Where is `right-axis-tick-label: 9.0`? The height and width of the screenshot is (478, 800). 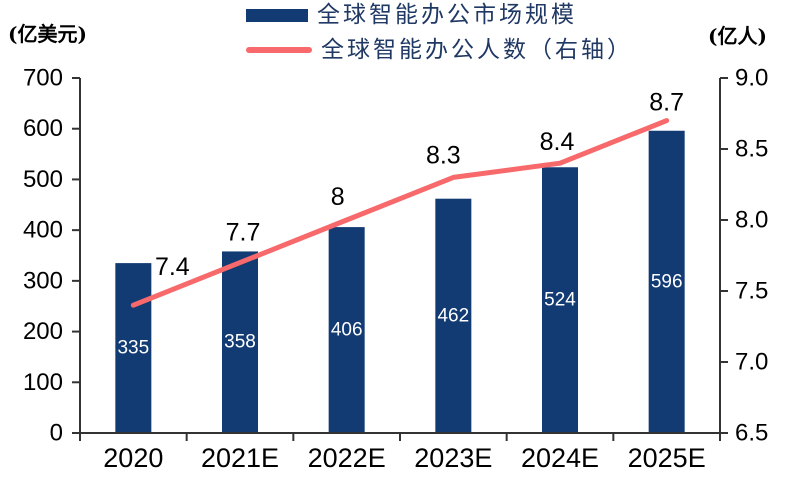 right-axis-tick-label: 9.0 is located at coordinates (751, 78).